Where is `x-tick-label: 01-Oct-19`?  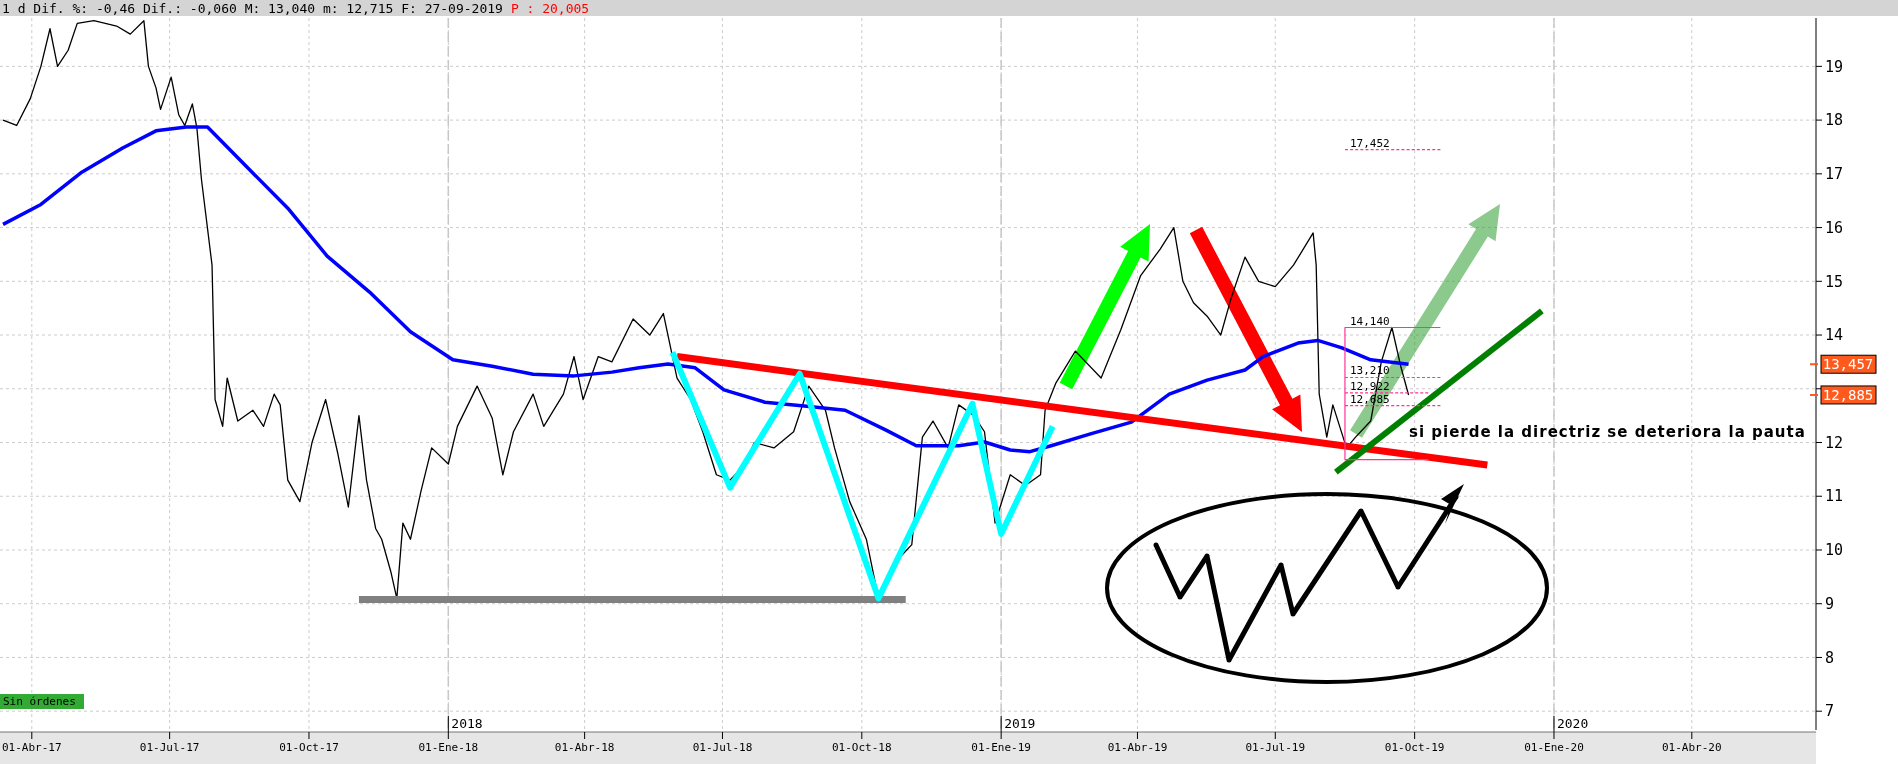 x-tick-label: 01-Oct-19 is located at coordinates (1414, 747).